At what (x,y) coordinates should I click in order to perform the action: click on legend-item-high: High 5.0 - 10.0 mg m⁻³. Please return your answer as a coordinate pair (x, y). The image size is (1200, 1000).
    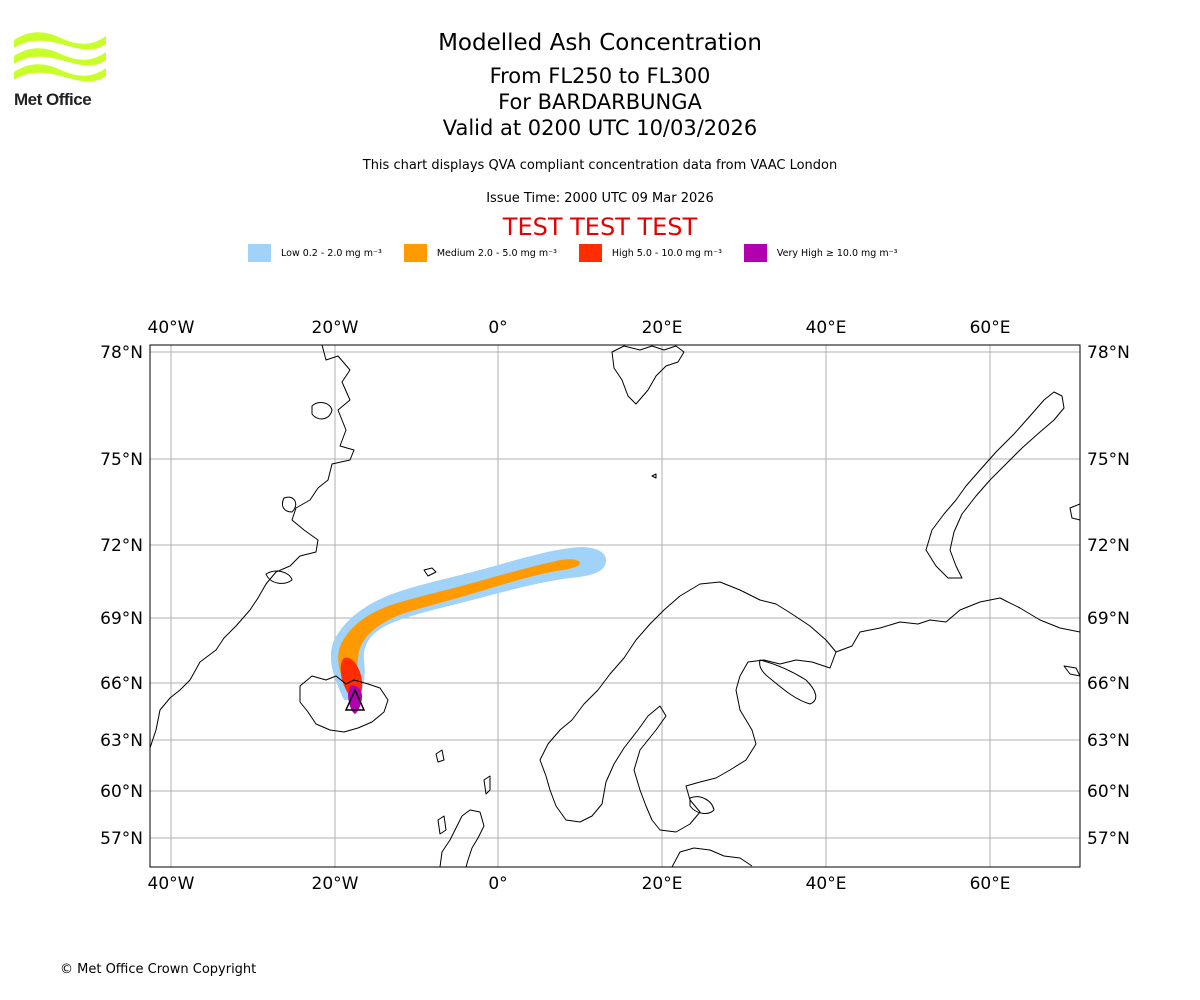
    Looking at the image, I should click on (650, 253).